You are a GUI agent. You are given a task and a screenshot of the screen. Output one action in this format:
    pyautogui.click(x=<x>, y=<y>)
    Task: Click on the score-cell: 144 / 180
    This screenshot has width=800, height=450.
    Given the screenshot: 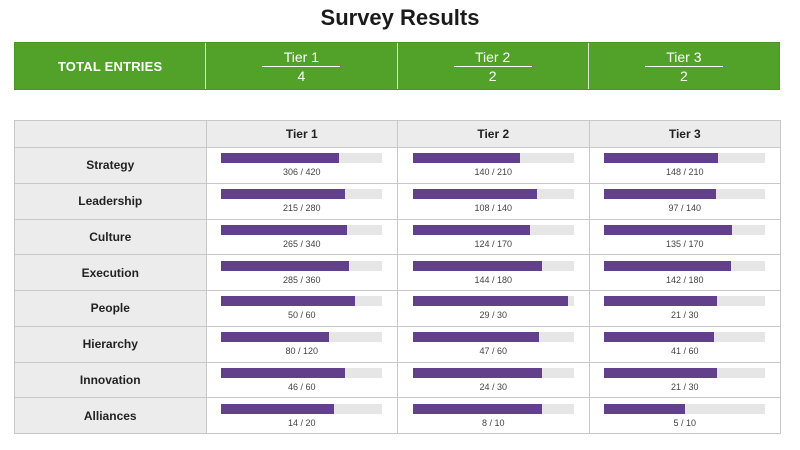 What is the action you would take?
    pyautogui.click(x=493, y=272)
    